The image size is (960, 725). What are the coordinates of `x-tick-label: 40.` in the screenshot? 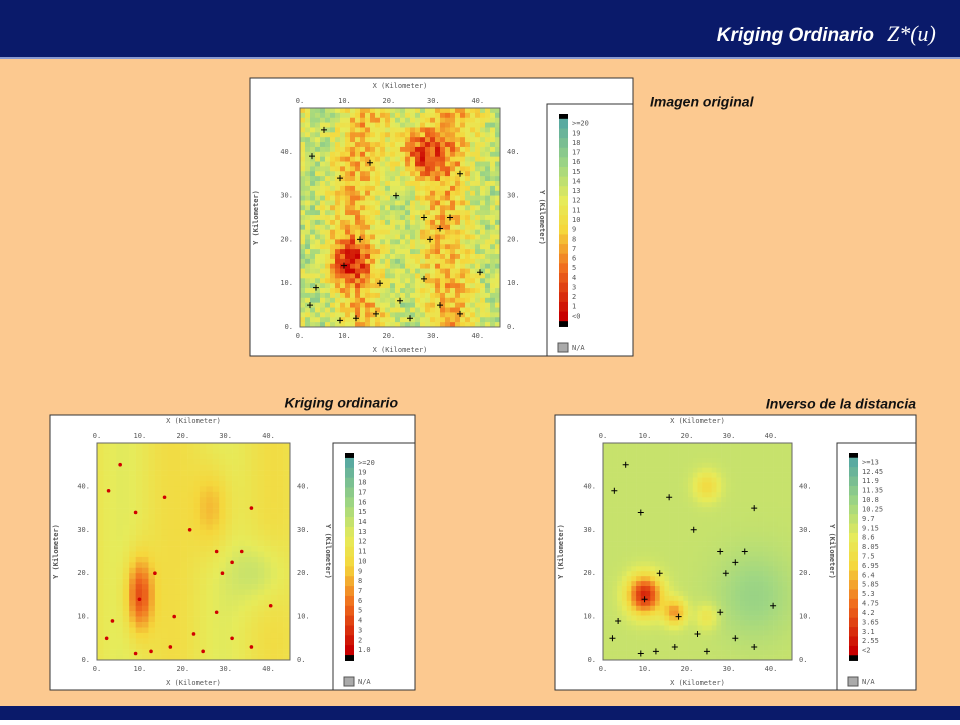 It's located at (477, 101).